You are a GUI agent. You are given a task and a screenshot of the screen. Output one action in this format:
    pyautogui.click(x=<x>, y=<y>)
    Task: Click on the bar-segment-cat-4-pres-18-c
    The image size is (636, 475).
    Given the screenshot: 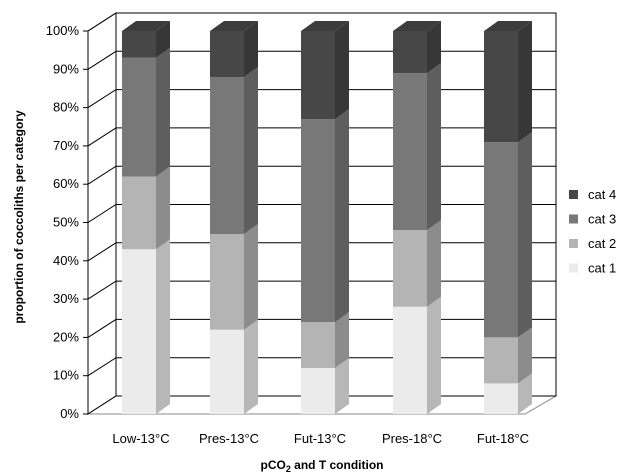 What is the action you would take?
    pyautogui.click(x=417, y=47)
    